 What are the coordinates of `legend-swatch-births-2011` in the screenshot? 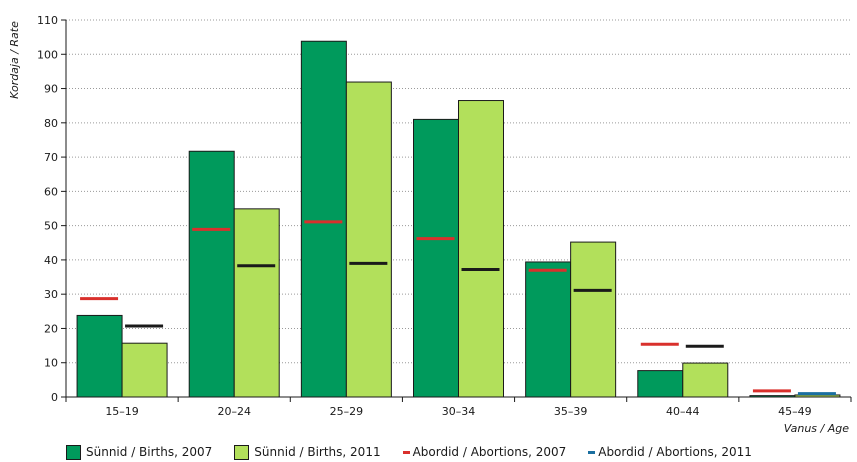 It's located at (242, 452).